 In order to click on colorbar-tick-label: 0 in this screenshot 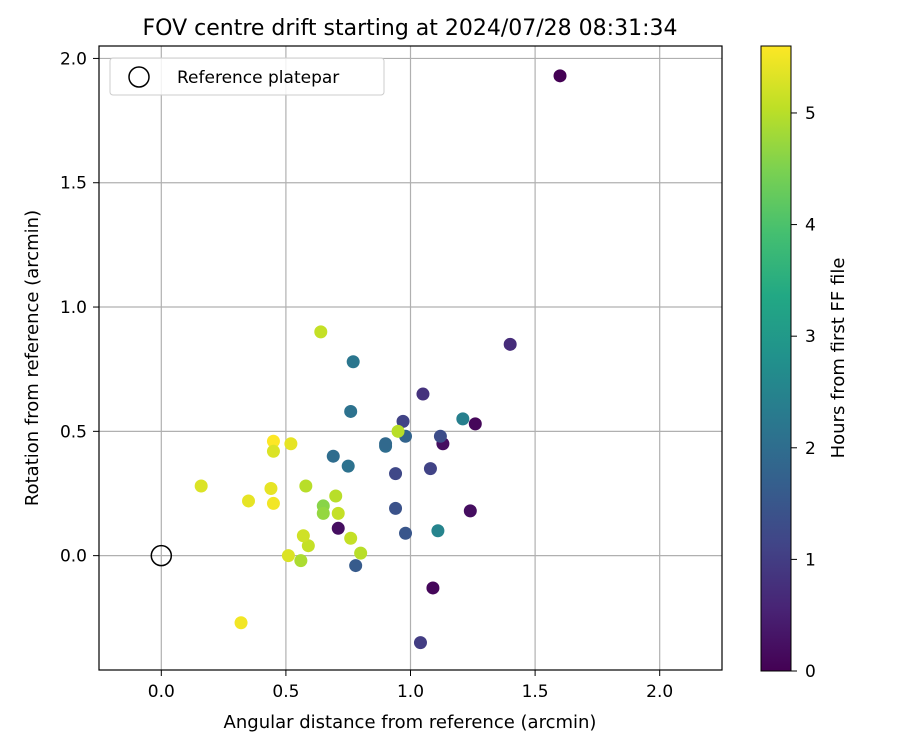, I will do `click(810, 672)`.